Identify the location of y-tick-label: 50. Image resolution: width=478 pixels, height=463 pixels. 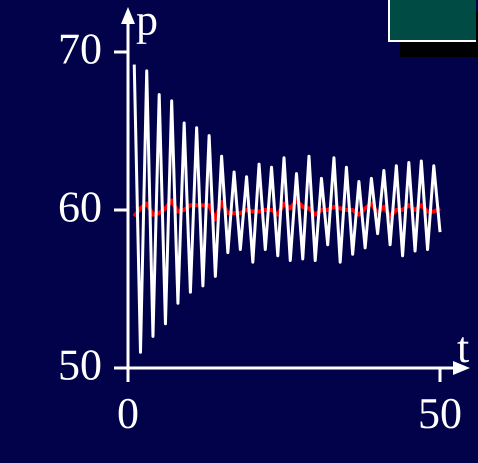
(80, 365).